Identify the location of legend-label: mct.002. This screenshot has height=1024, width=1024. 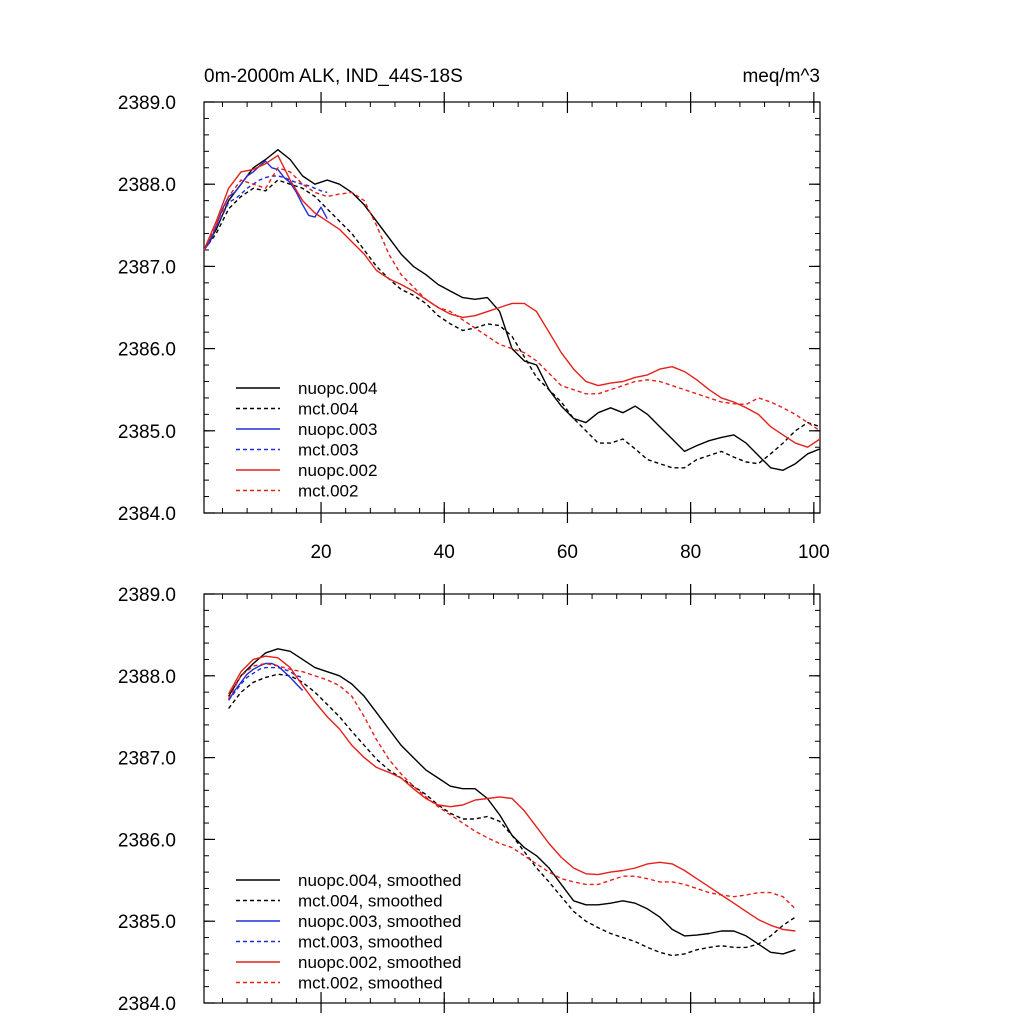
(328, 491).